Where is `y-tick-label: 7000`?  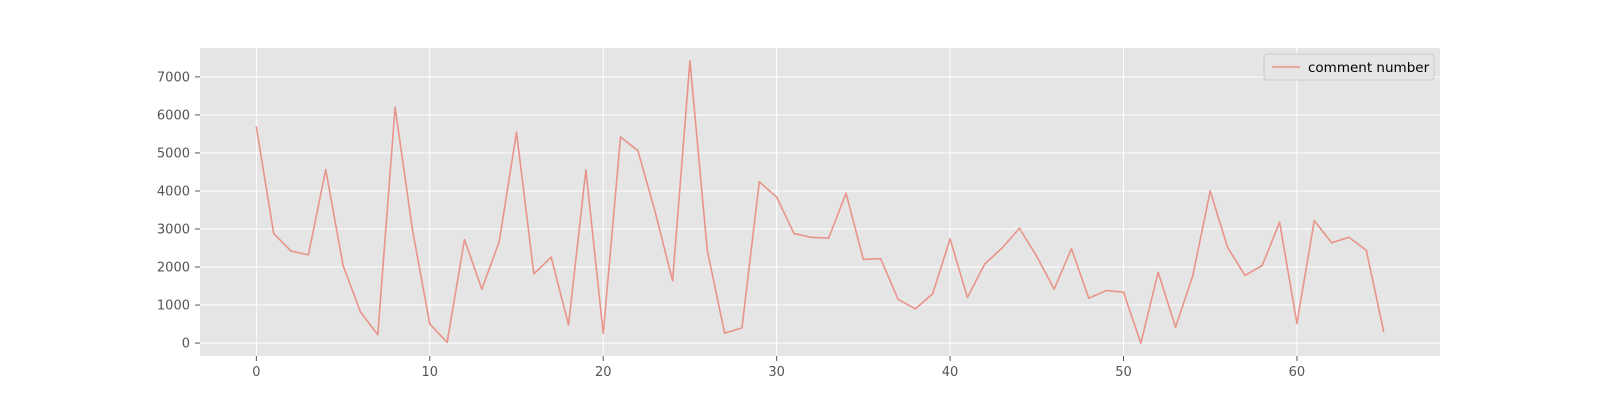
y-tick-label: 7000 is located at coordinates (173, 77).